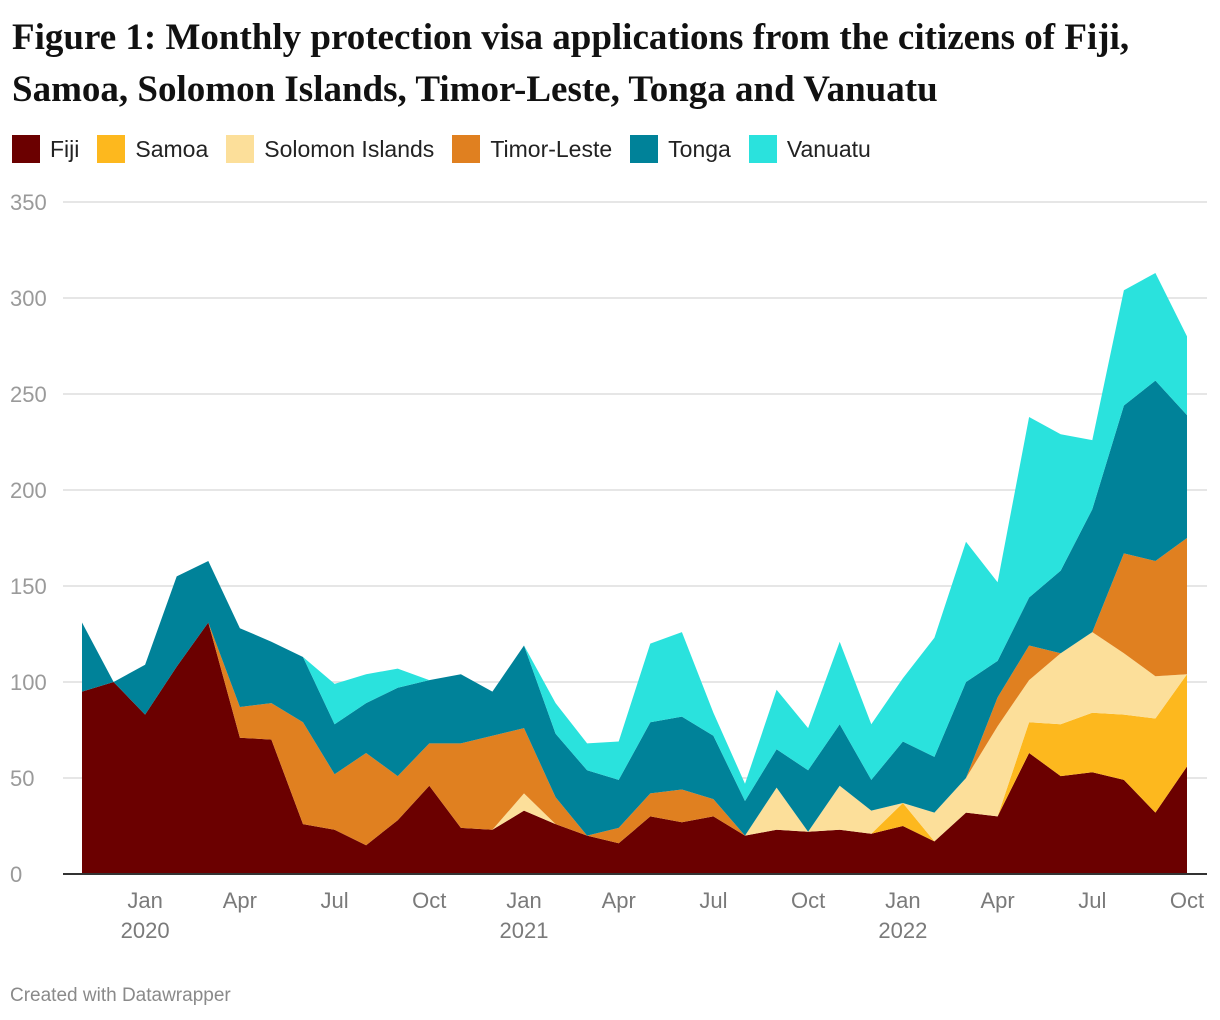 The width and height of the screenshot is (1220, 1020). What do you see at coordinates (111, 149) in the screenshot?
I see `legend-swatch-samoa` at bounding box center [111, 149].